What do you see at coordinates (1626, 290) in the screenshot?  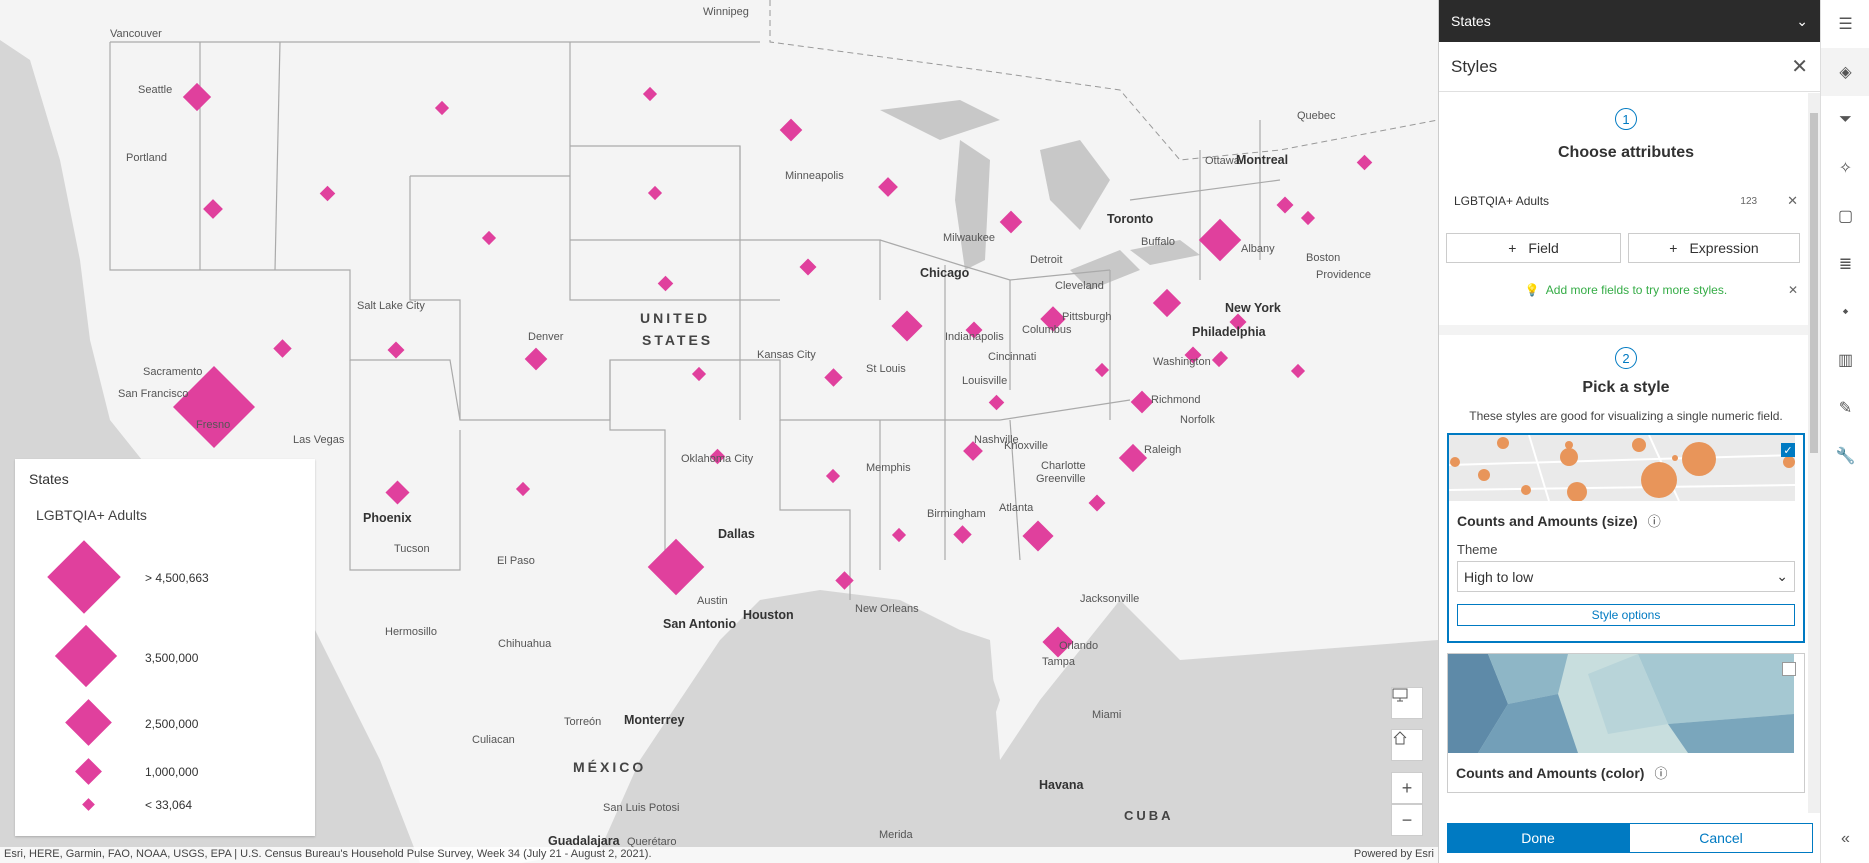 I see `hint-notice: 💡 Add more fields to try more styles.` at bounding box center [1626, 290].